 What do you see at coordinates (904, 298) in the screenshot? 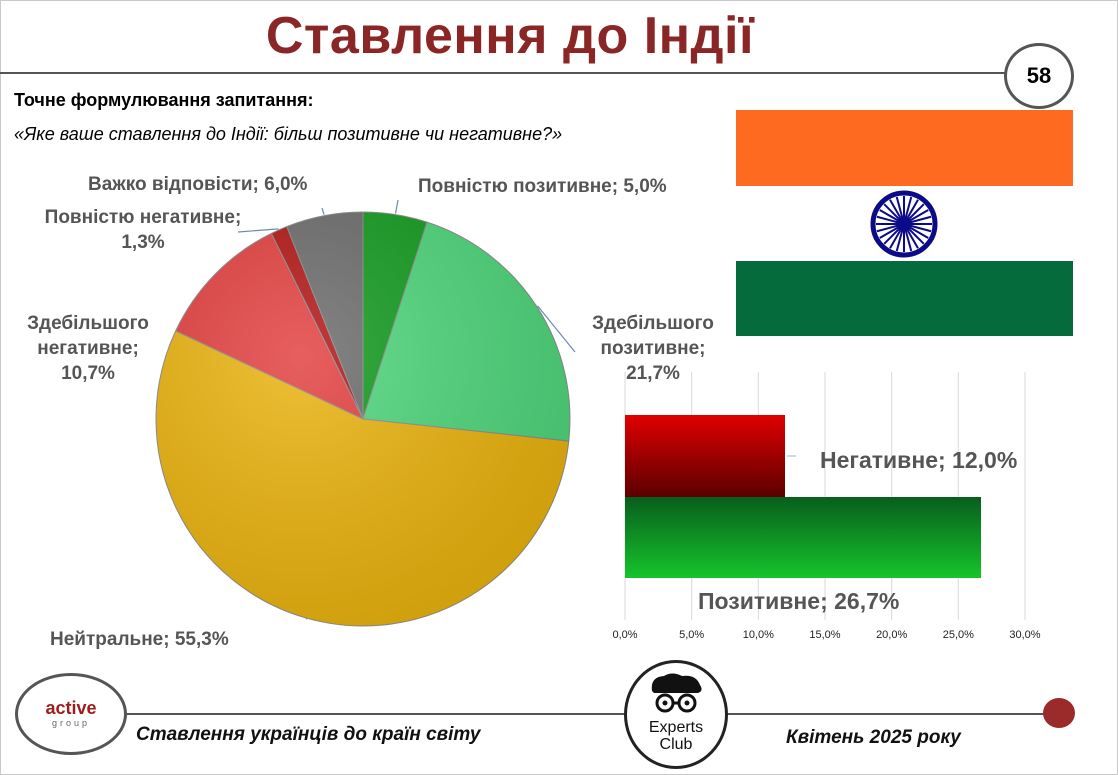
I see `flag-green-stripe` at bounding box center [904, 298].